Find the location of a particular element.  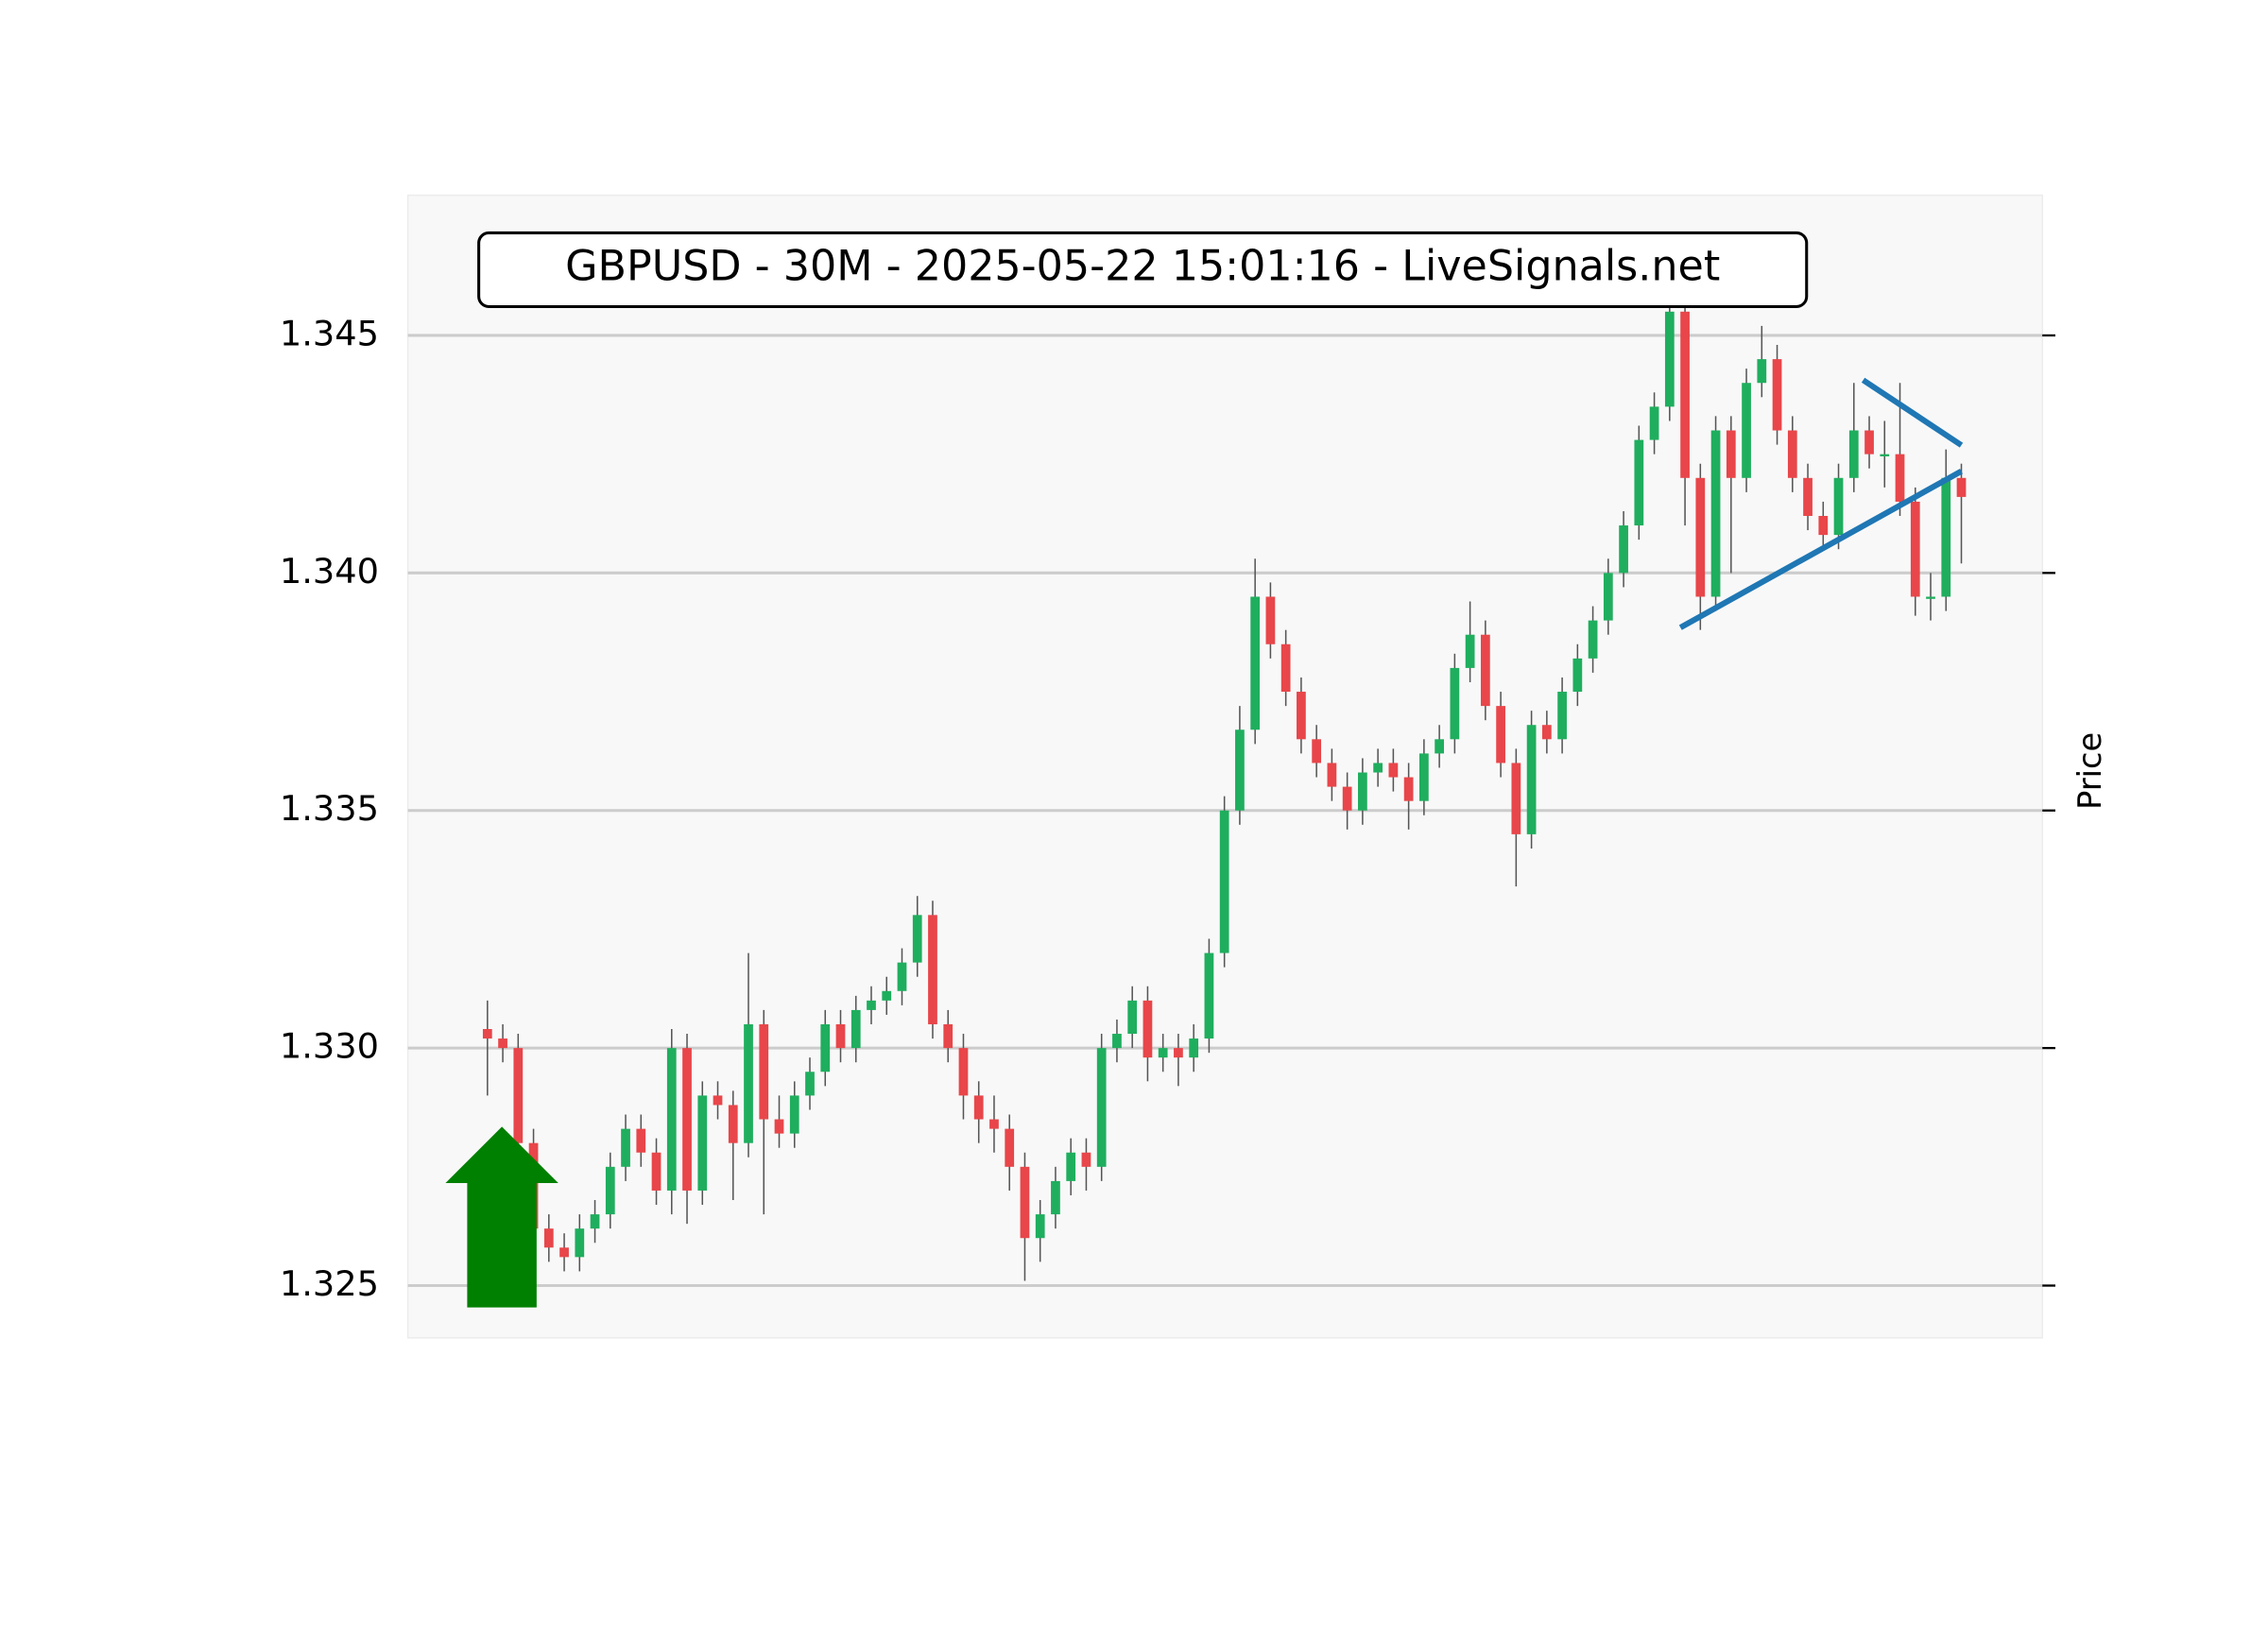

buy-arrow-shape is located at coordinates (501, 1217).